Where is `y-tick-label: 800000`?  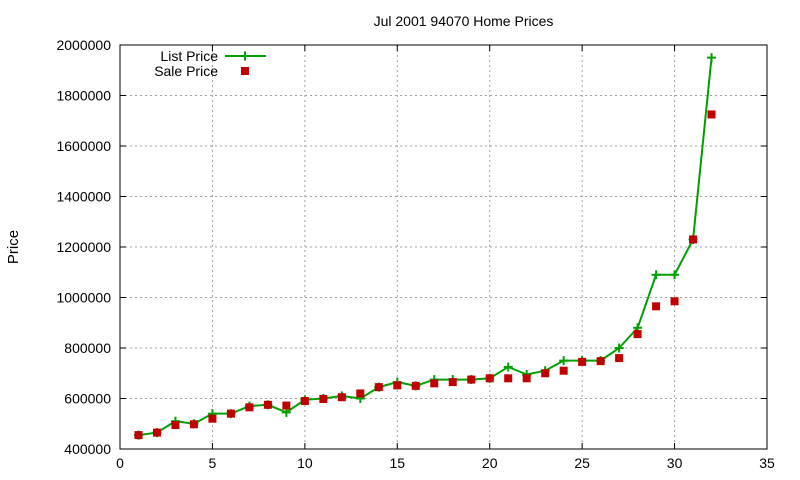 y-tick-label: 800000 is located at coordinates (87, 348).